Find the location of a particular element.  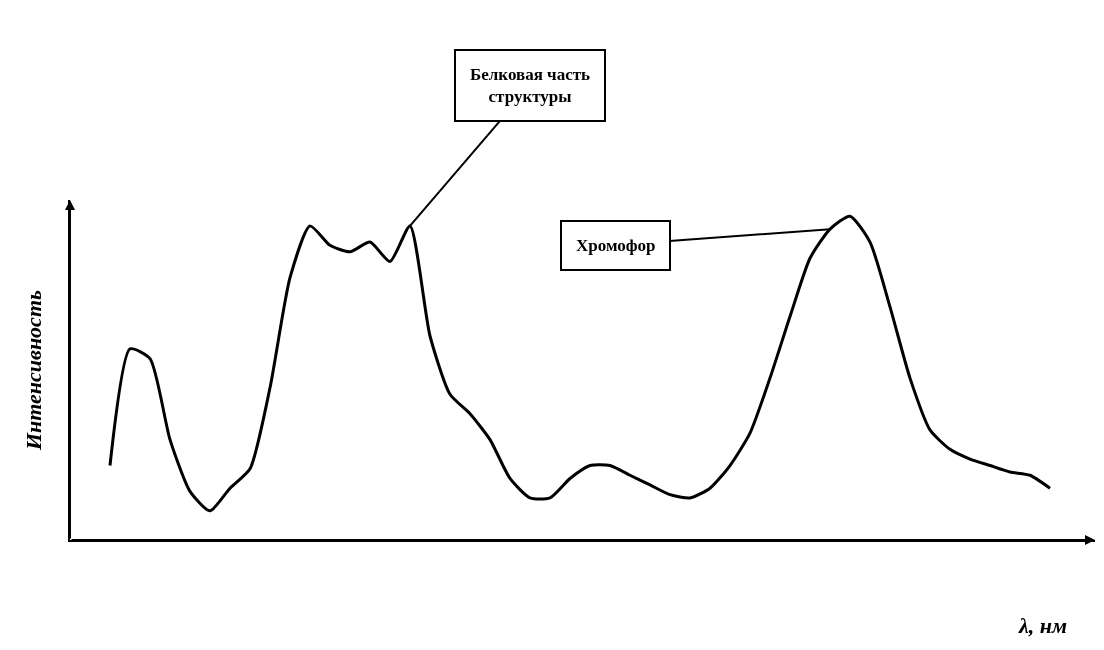

x-axis-title: λ, нм is located at coordinates (1043, 625).